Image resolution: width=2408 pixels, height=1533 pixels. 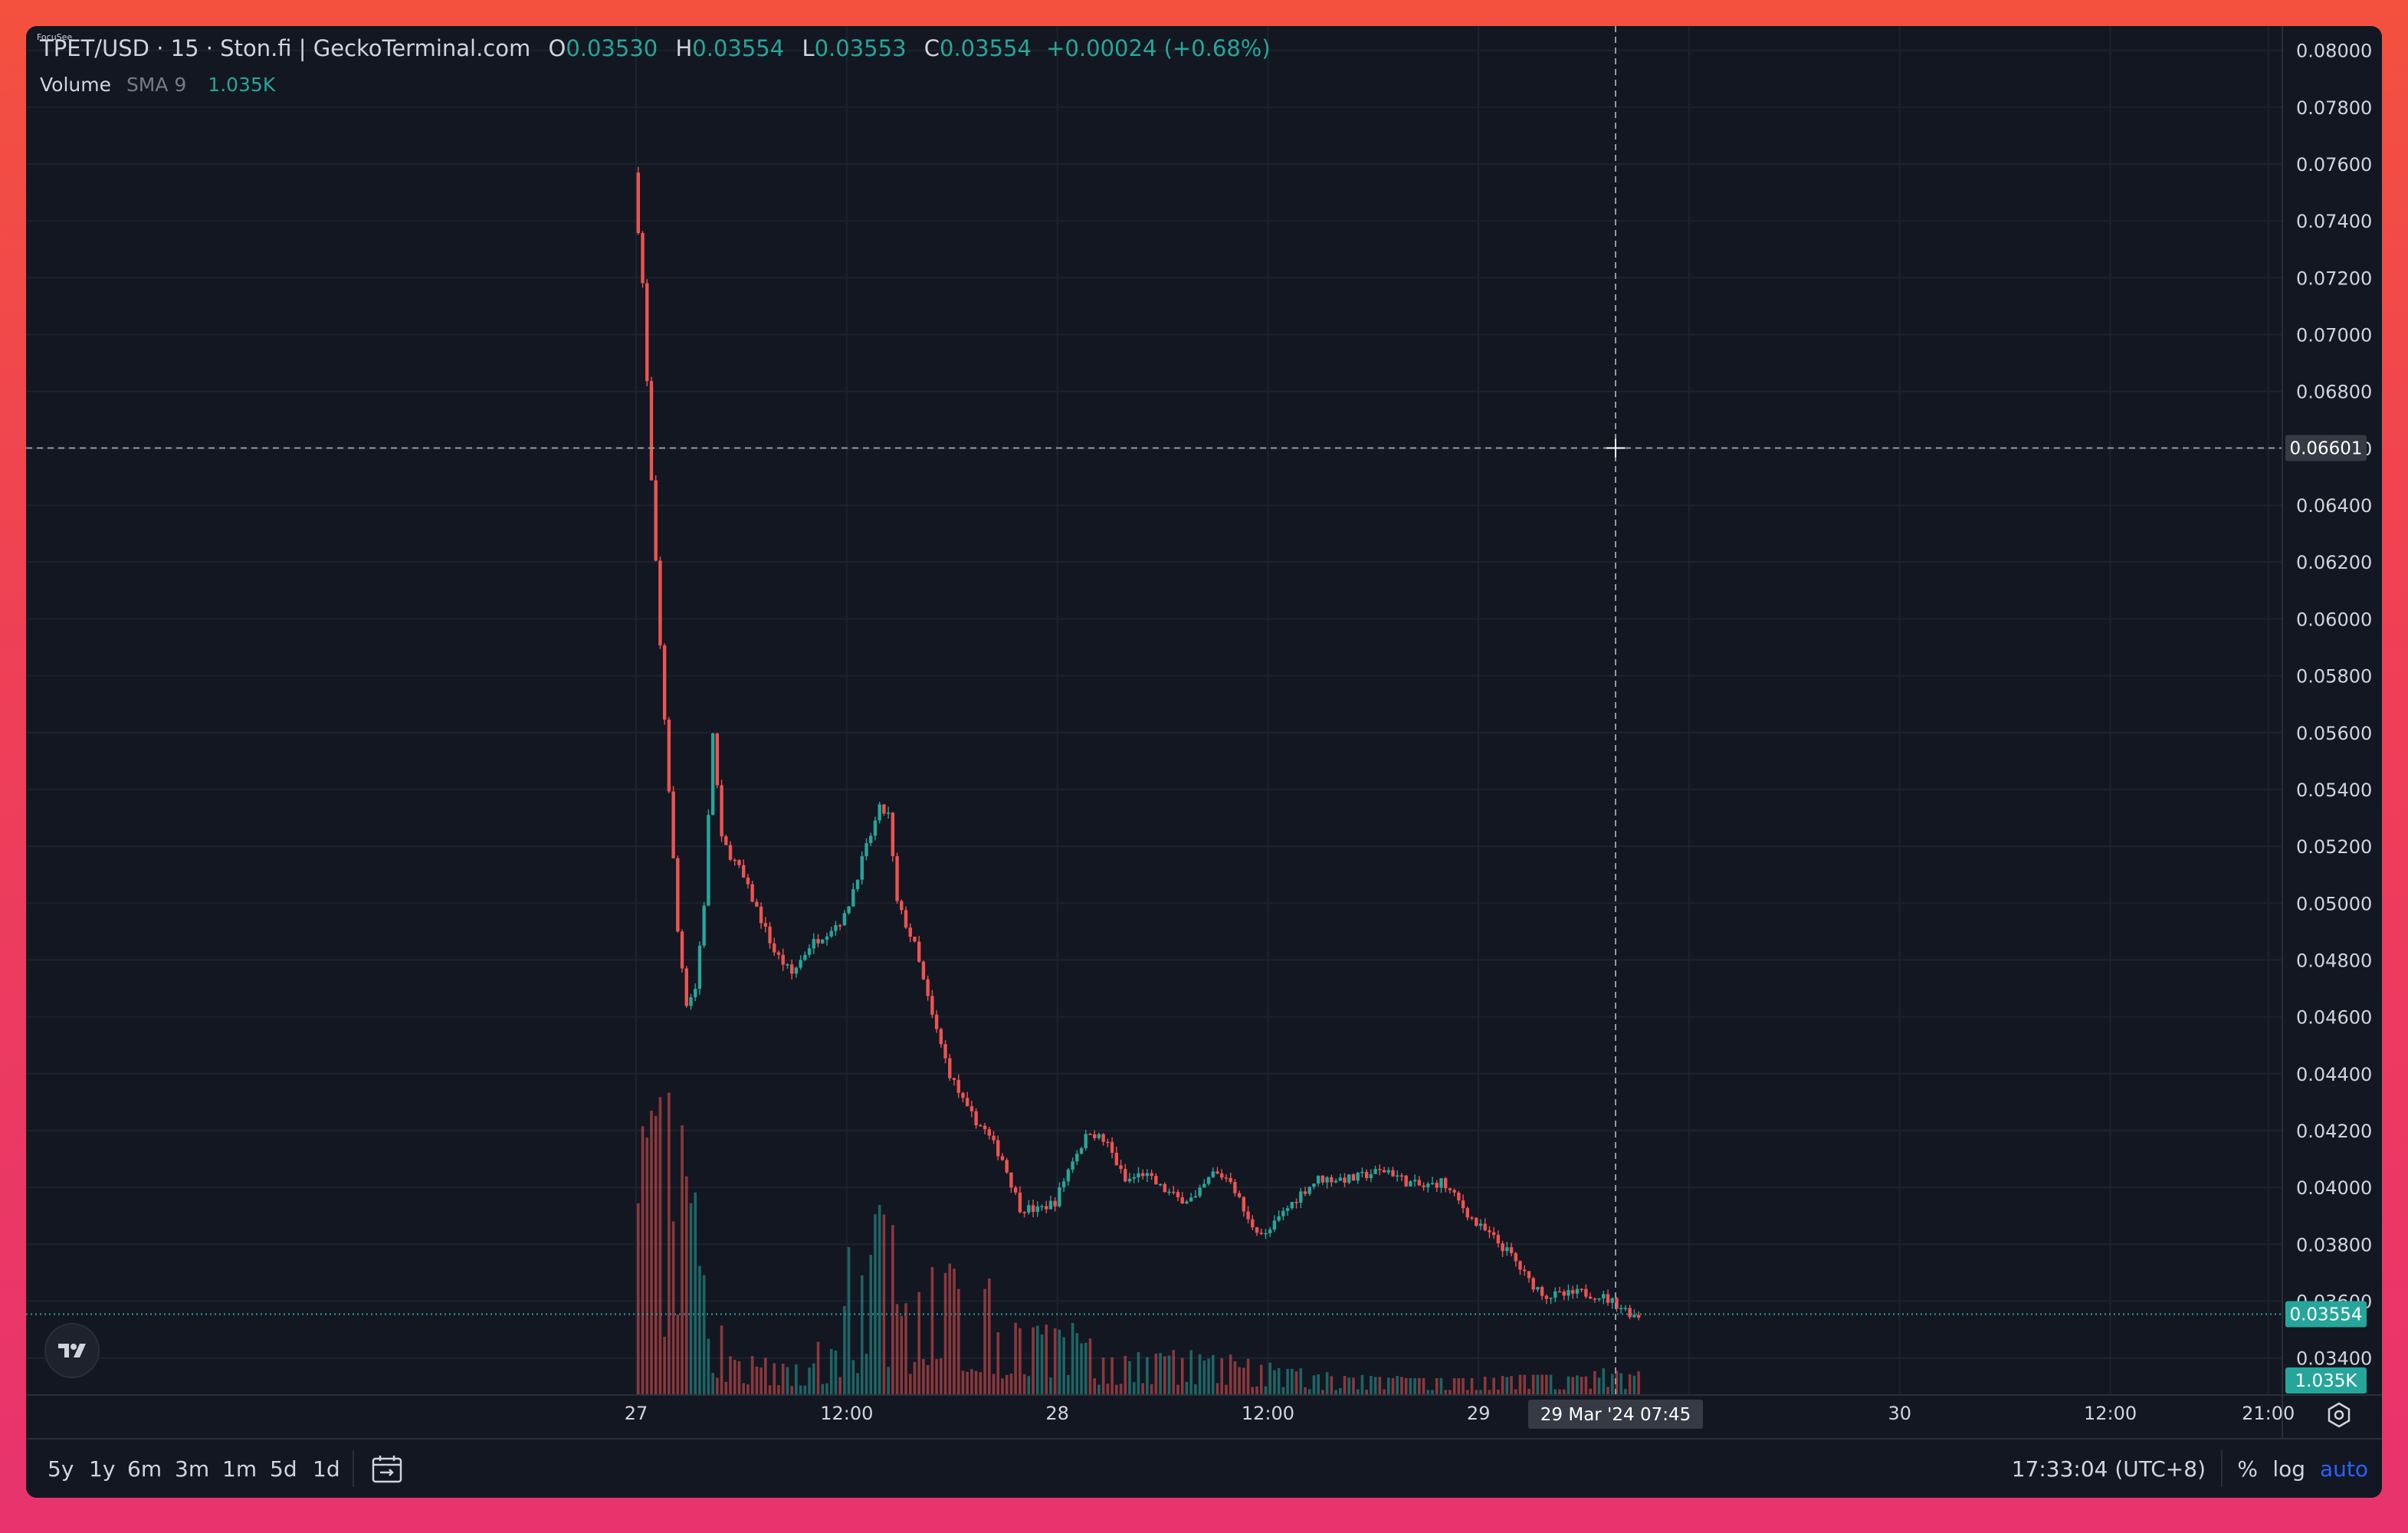 I want to click on ohlc-close-label: C, so click(x=932, y=48).